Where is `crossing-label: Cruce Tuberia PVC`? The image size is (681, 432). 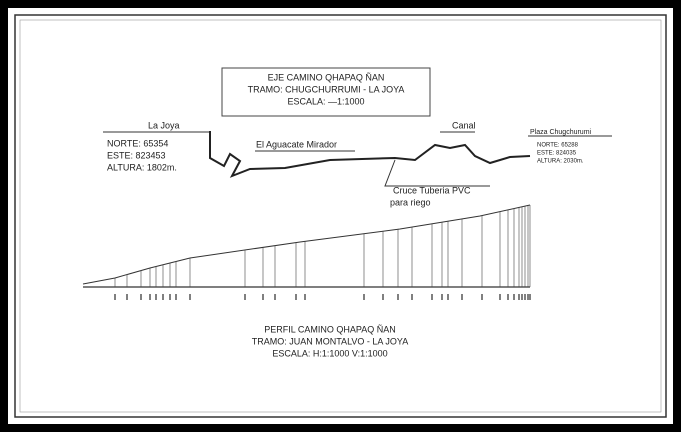 crossing-label: Cruce Tuberia PVC is located at coordinates (432, 190).